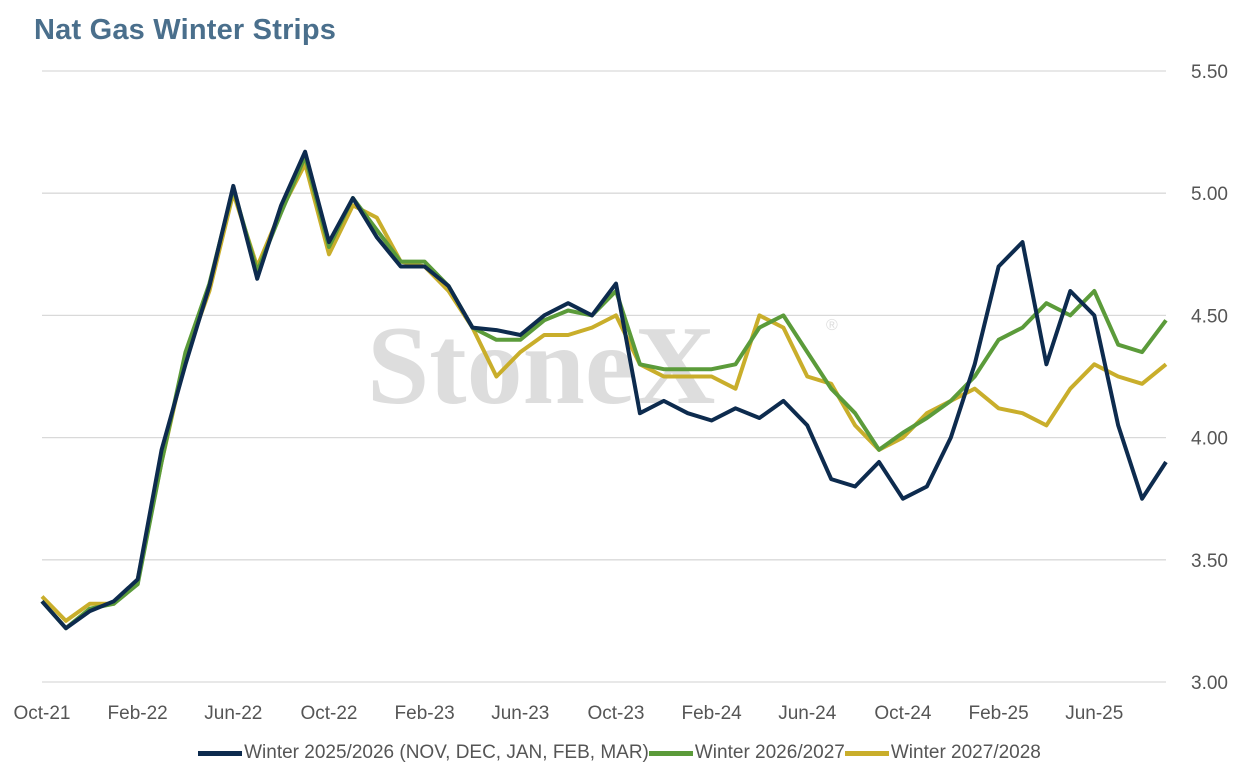 The height and width of the screenshot is (776, 1239). I want to click on y-tick-label: 3.00, so click(1209, 683).